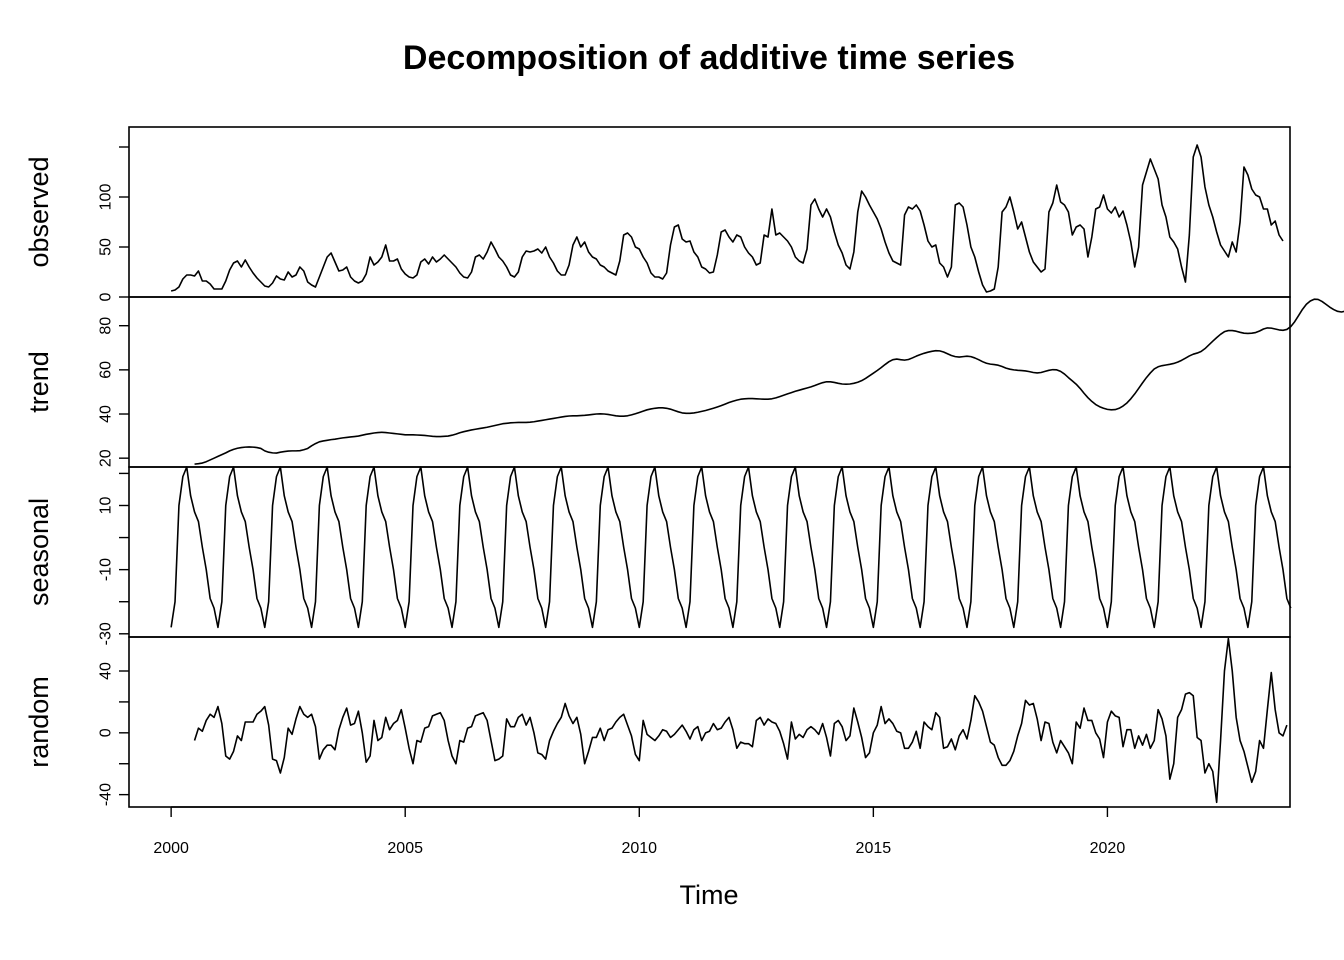 Image resolution: width=1344 pixels, height=960 pixels. Describe the element at coordinates (39, 722) in the screenshot. I see `random-axis-label: random` at that location.